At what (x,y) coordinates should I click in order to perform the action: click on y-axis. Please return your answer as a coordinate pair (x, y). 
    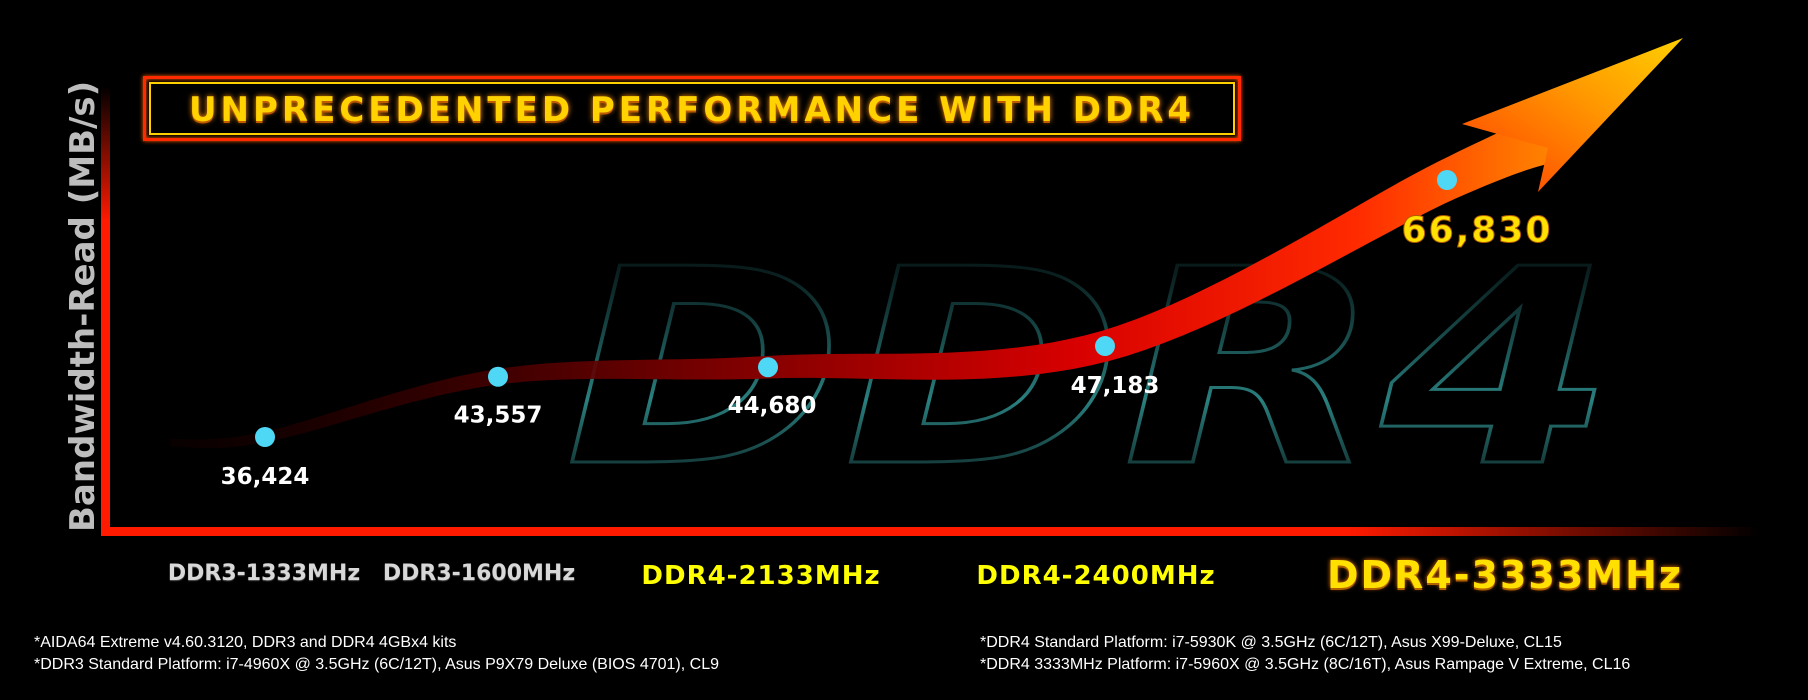
    Looking at the image, I should click on (105, 311).